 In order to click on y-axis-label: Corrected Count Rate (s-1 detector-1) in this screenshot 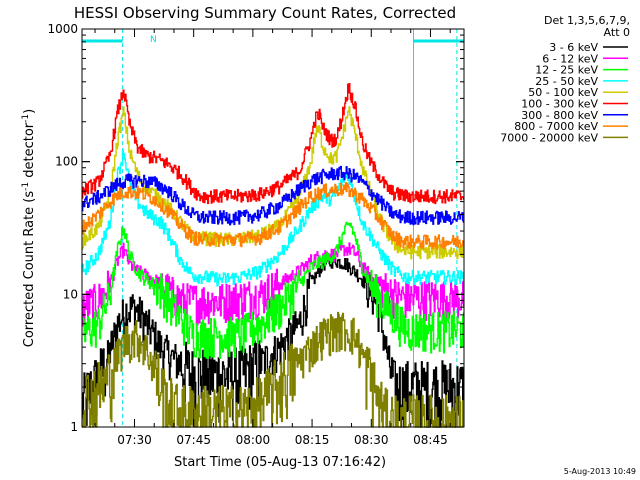, I will do `click(29, 228)`.